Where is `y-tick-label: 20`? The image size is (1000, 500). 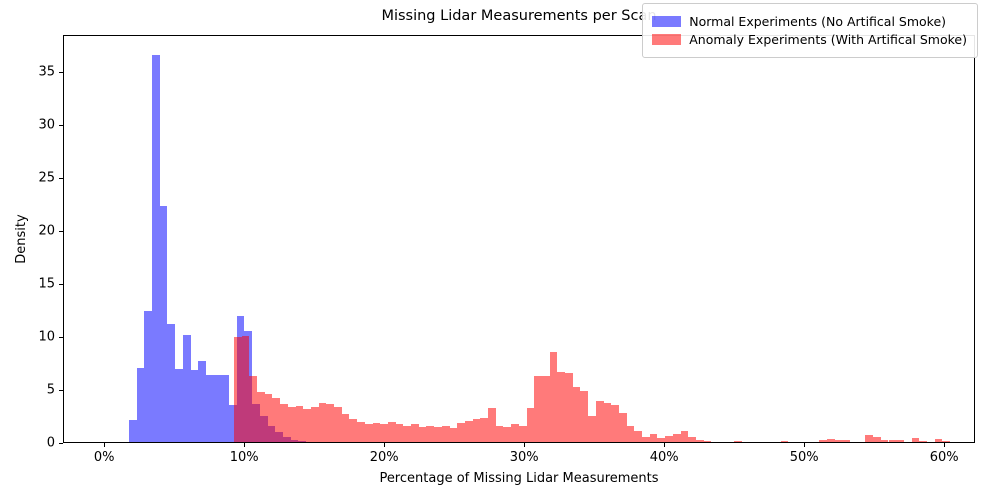 y-tick-label: 20 is located at coordinates (46, 231).